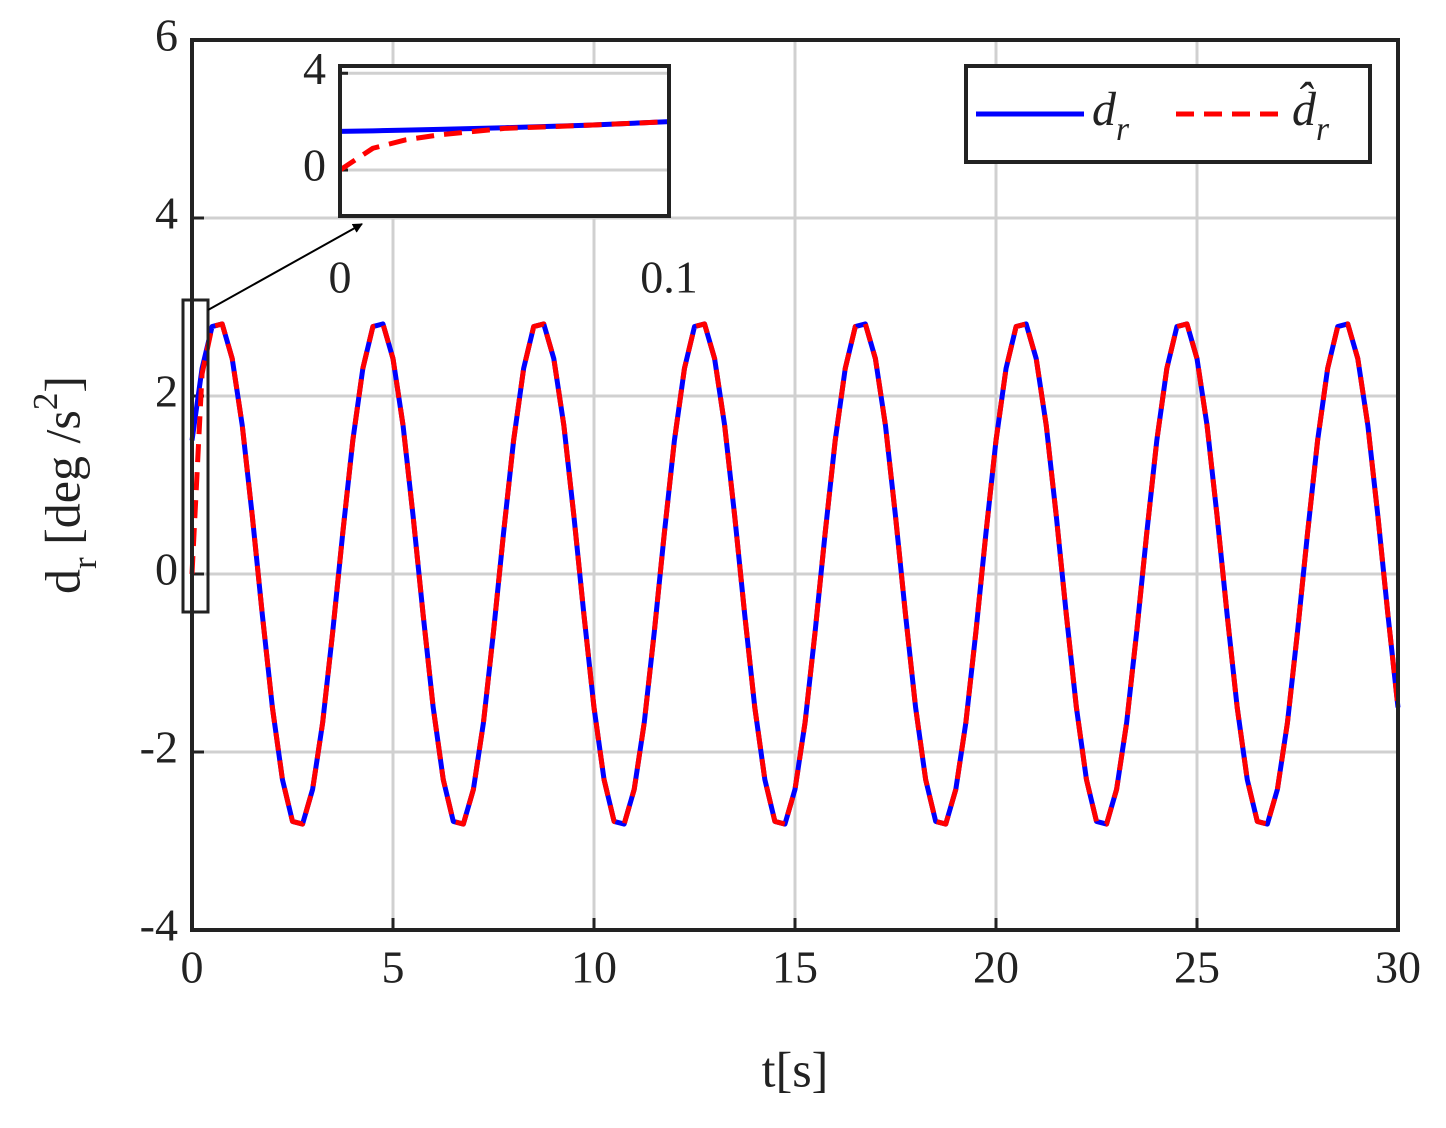  What do you see at coordinates (166, 391) in the screenshot?
I see `y-tick-label: 2` at bounding box center [166, 391].